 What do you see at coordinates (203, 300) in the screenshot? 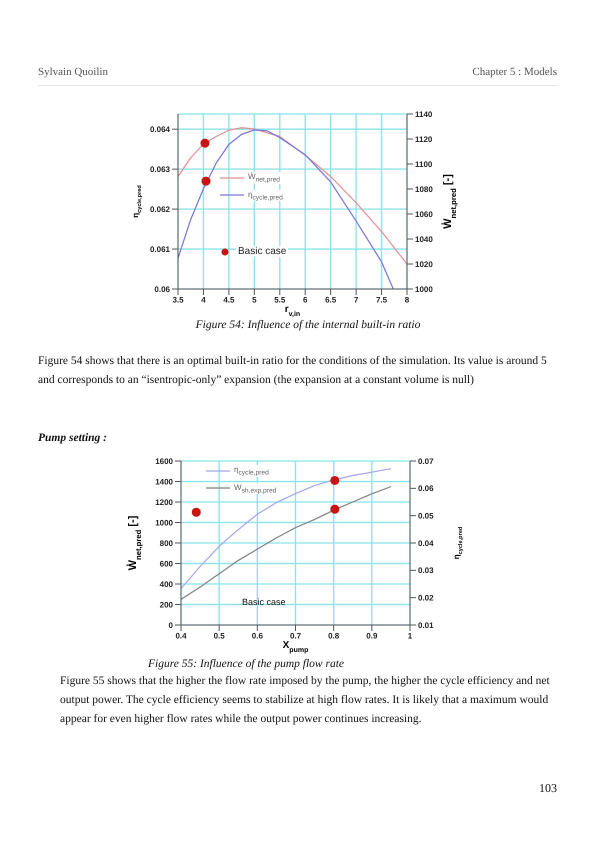
I see `x-tick-label: 4` at bounding box center [203, 300].